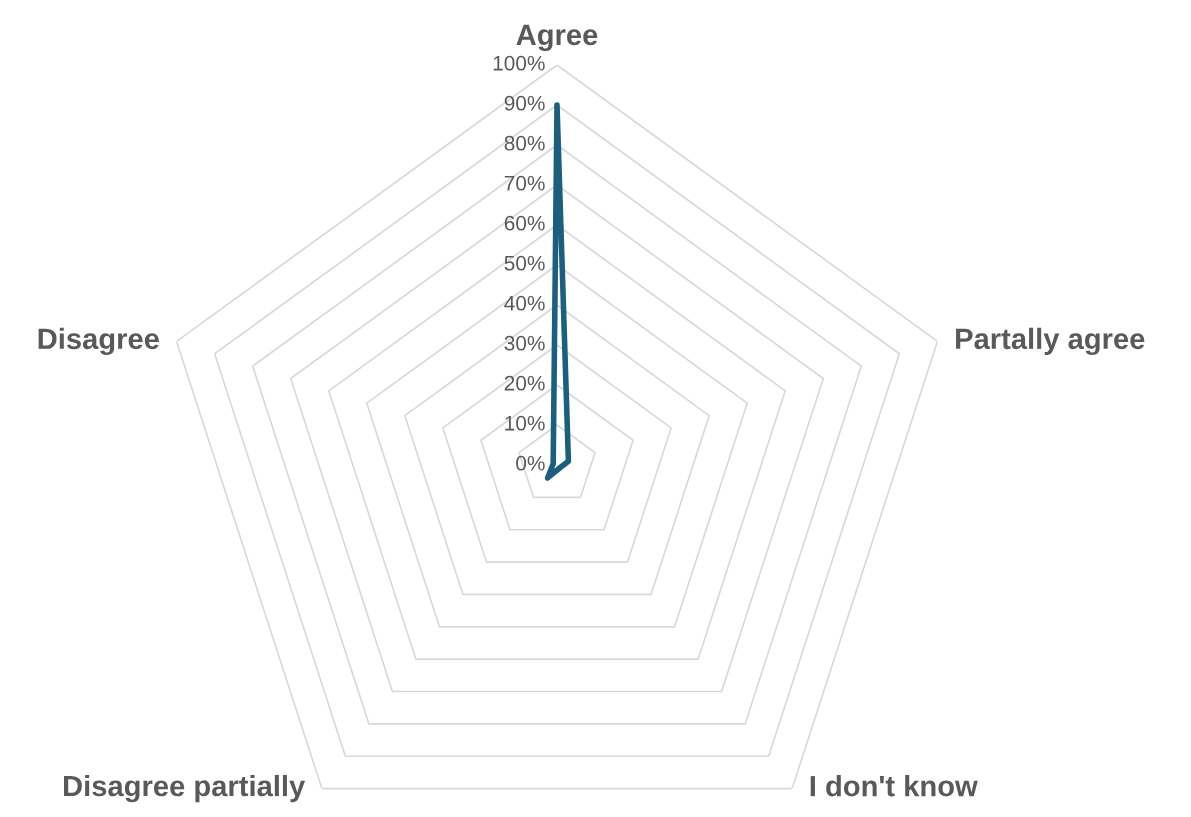  I want to click on spoke-label: Partally agree, so click(1050, 341).